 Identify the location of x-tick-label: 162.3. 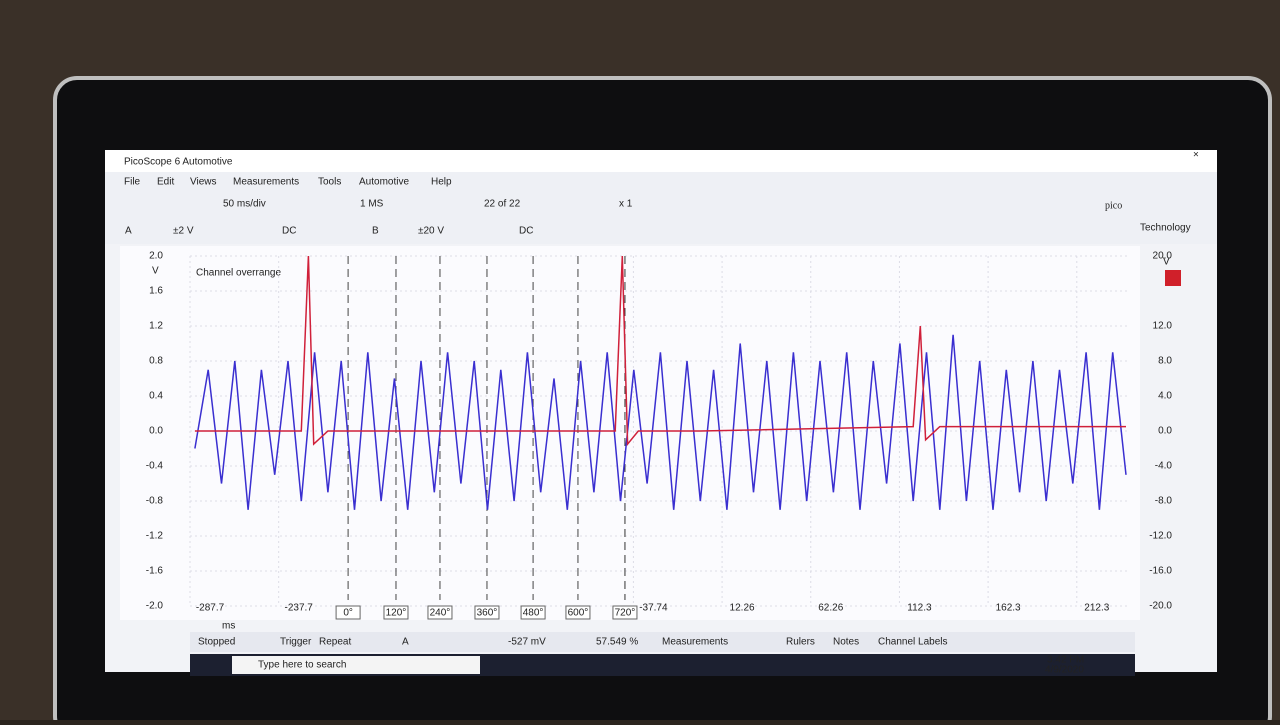
(1008, 608).